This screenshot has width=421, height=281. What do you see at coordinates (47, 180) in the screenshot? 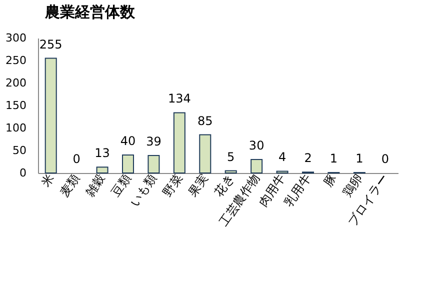
I see `x-tick-label: 米` at bounding box center [47, 180].